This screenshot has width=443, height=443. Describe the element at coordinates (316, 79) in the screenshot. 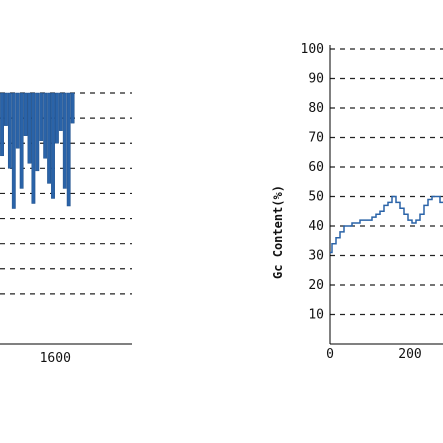

I see `right-y-tick-label: 90` at that location.